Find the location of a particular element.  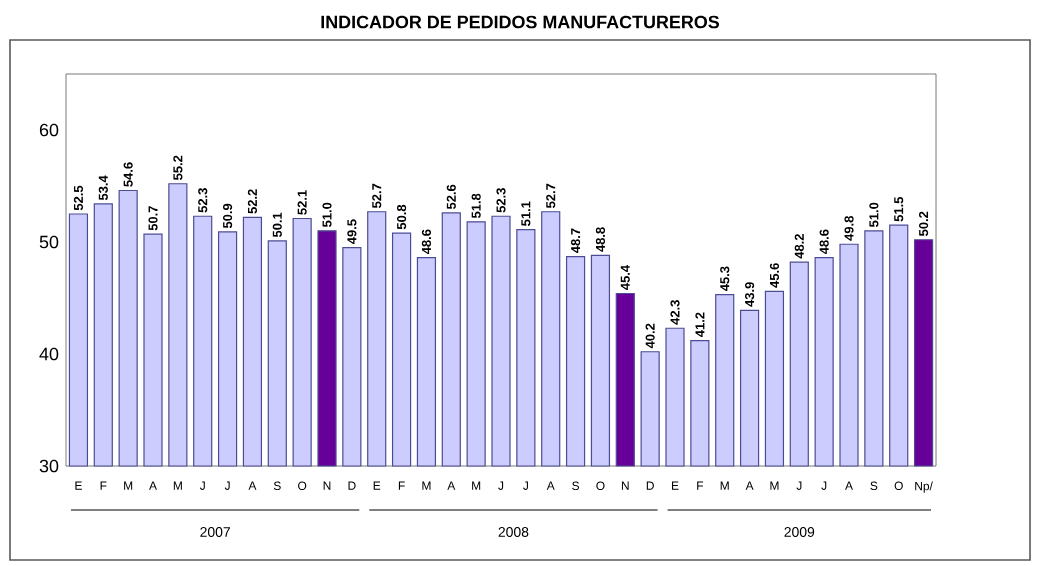

chart-title: INDICADOR DE PEDIDOS MANUFACTUREROS is located at coordinates (520, 22).